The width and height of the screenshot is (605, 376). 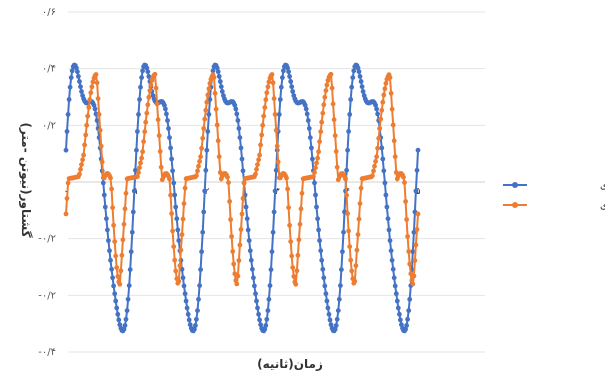 I want to click on legend-label: مدل سه باله ای, so click(x=602, y=206).